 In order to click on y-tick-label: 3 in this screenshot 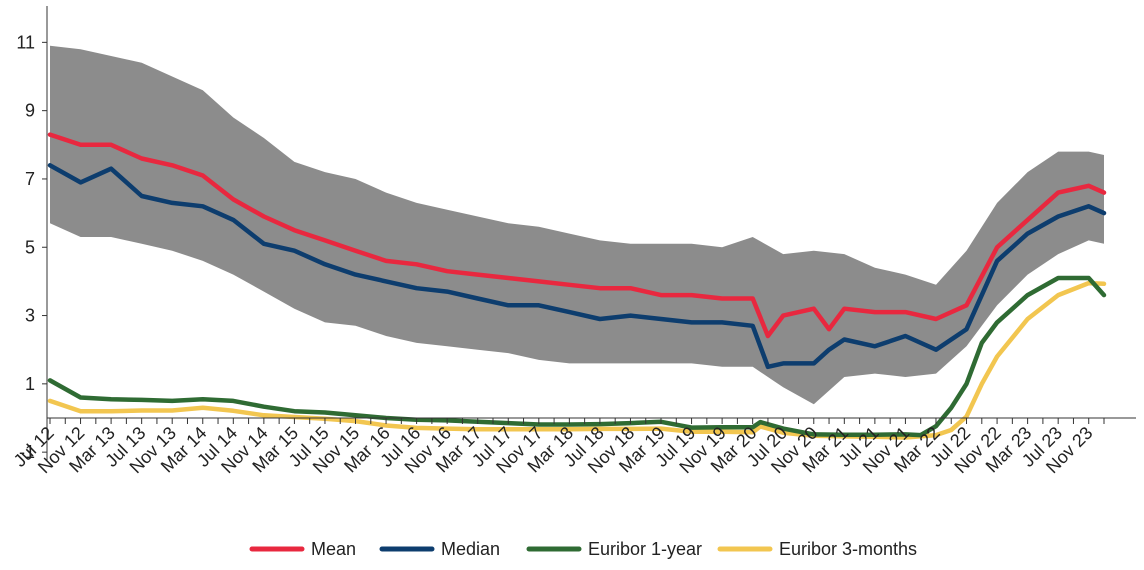, I will do `click(30, 316)`.